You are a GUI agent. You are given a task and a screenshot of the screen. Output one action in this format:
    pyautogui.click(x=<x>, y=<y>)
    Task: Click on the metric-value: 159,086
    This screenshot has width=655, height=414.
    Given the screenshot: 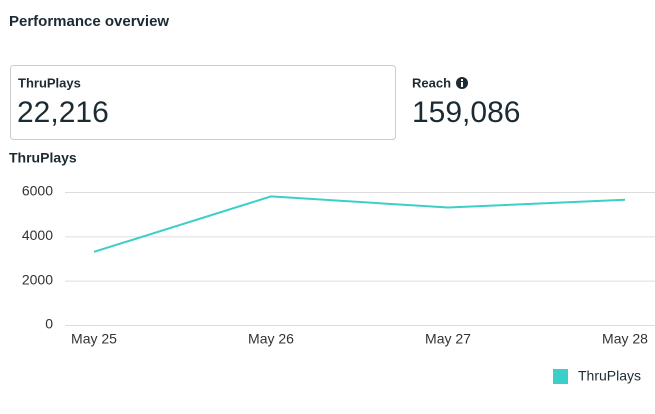 What is the action you would take?
    pyautogui.click(x=466, y=112)
    